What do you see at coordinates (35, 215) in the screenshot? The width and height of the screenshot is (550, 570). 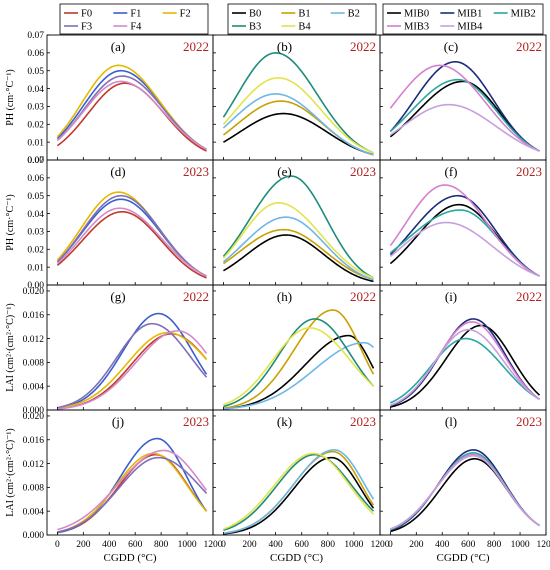 I see `y-tick-label: 0.04` at bounding box center [35, 215].